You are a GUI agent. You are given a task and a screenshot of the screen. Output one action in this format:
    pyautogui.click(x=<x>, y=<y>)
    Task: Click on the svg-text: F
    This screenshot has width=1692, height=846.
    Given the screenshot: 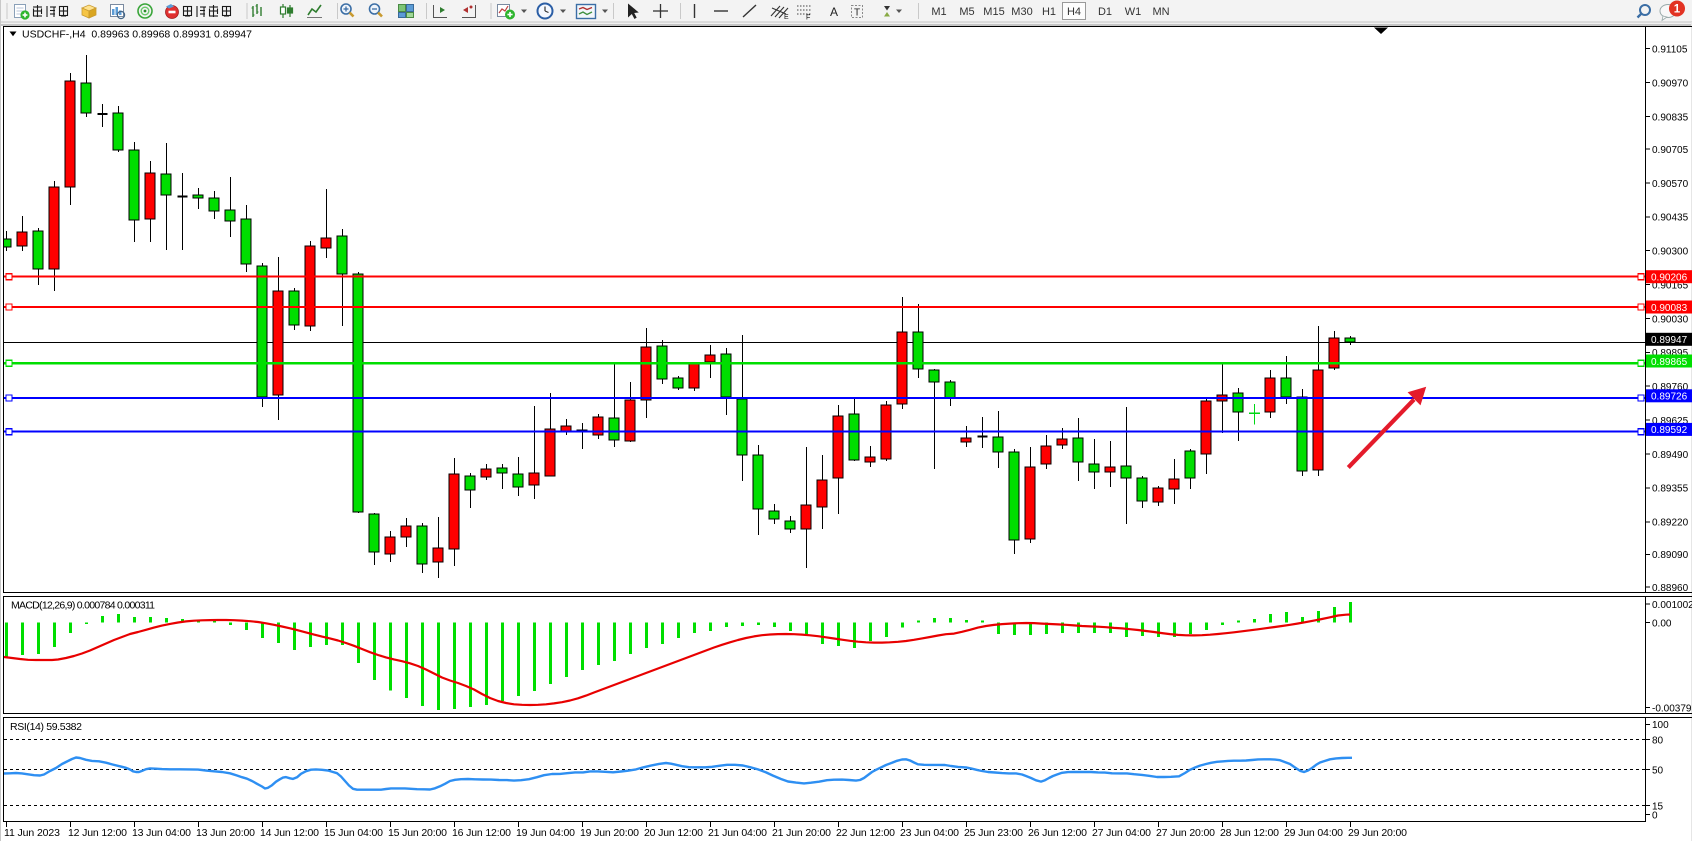 What is the action you would take?
    pyautogui.click(x=808, y=18)
    